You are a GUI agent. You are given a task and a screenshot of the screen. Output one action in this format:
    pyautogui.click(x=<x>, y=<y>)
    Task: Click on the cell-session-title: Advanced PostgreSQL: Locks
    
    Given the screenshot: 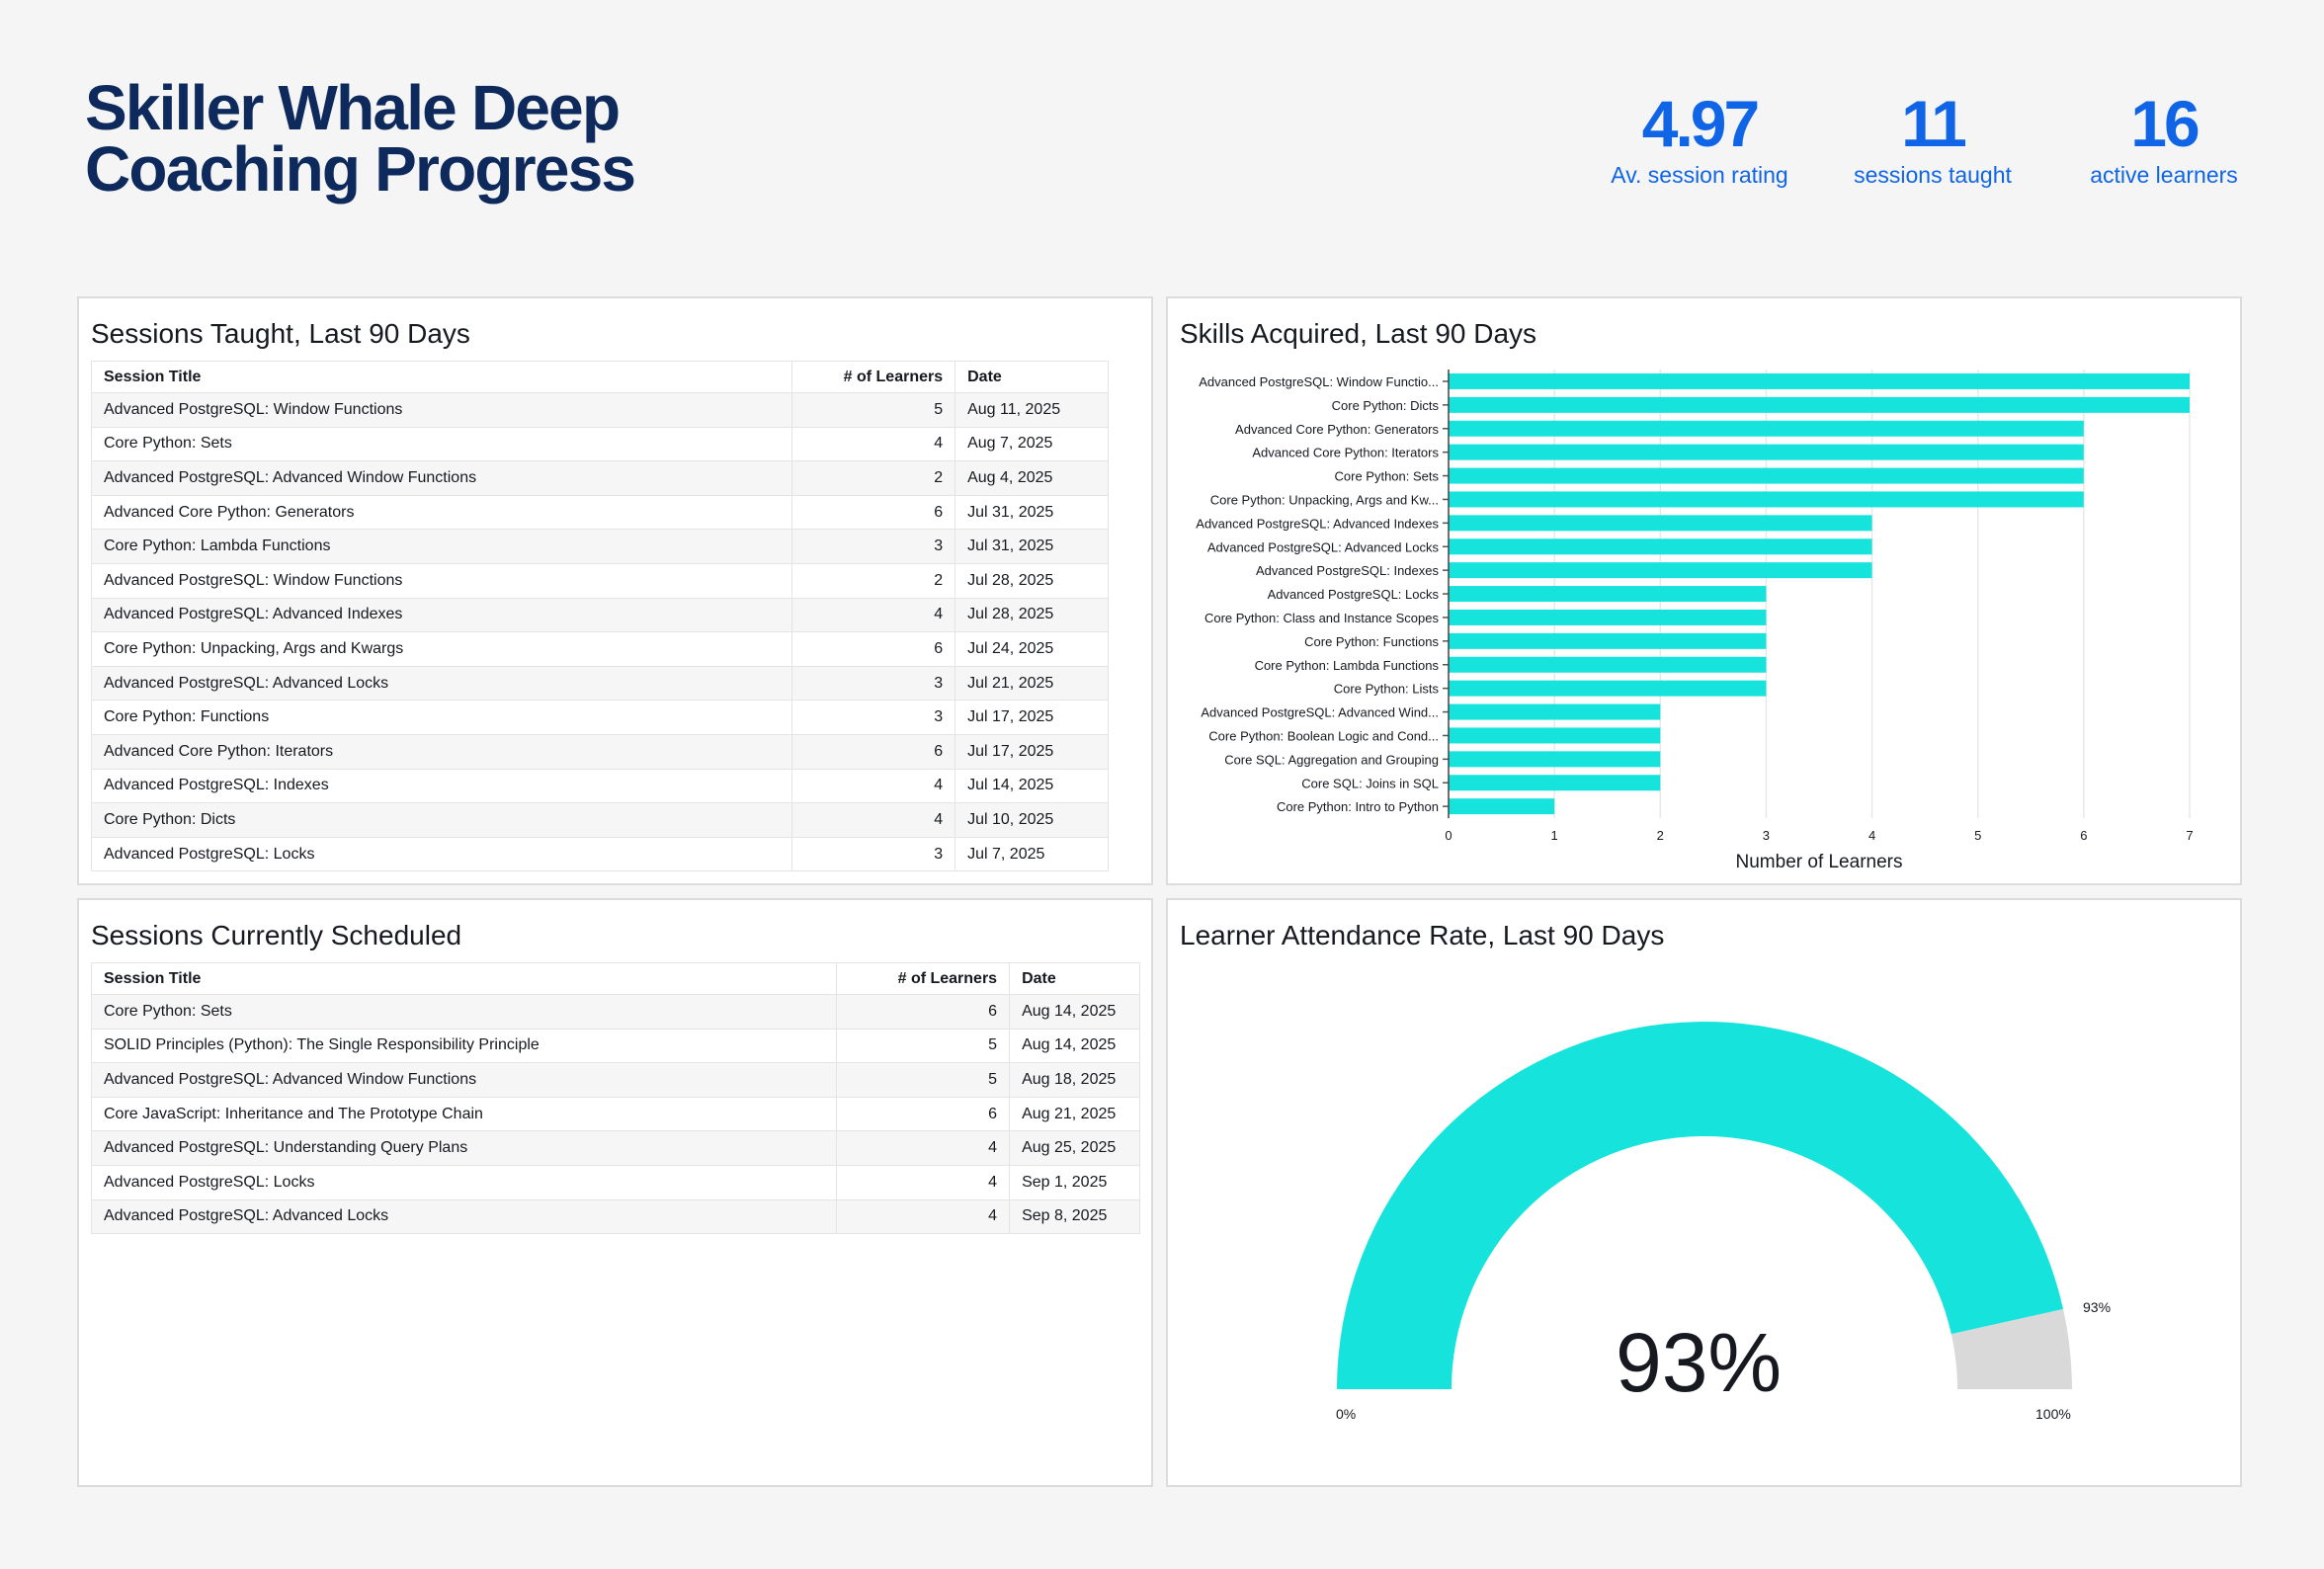 What is the action you would take?
    pyautogui.click(x=441, y=854)
    